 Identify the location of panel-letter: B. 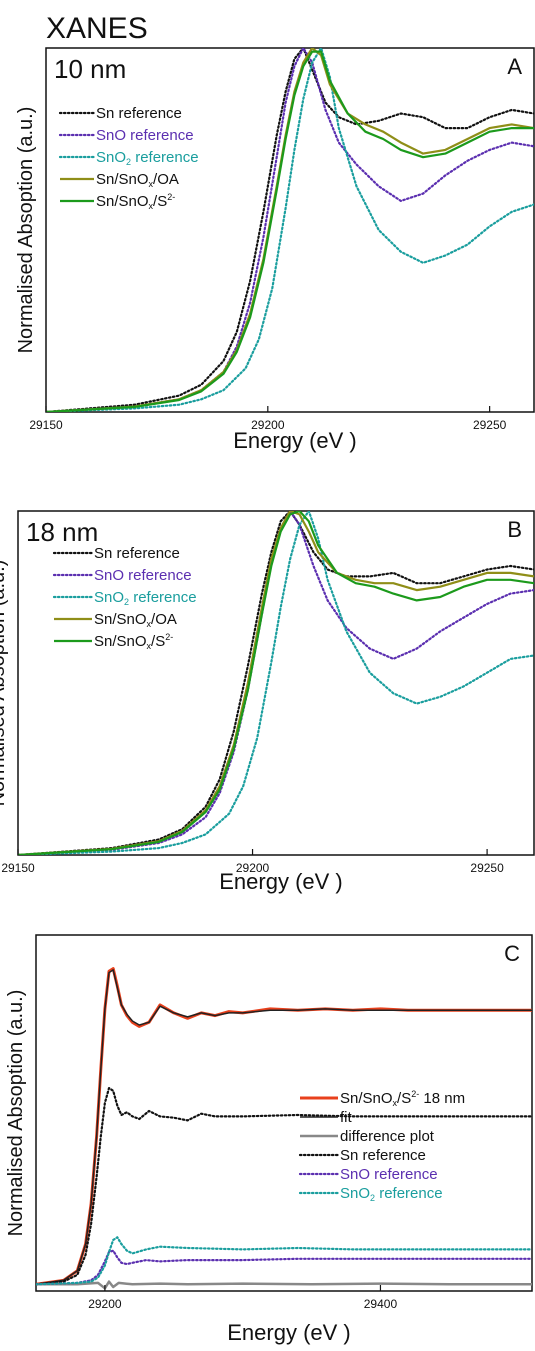
(514, 529).